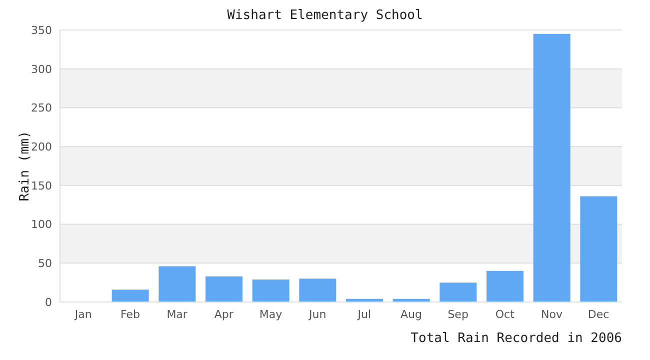 The width and height of the screenshot is (650, 360). I want to click on y-tick-label: 300, so click(41, 69).